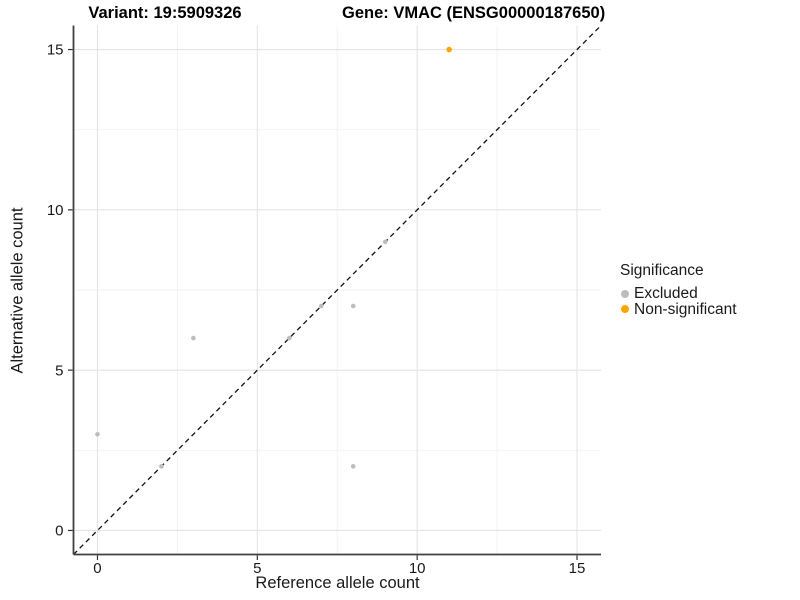 The image size is (800, 600). I want to click on excluded-swatch-icon, so click(625, 293).